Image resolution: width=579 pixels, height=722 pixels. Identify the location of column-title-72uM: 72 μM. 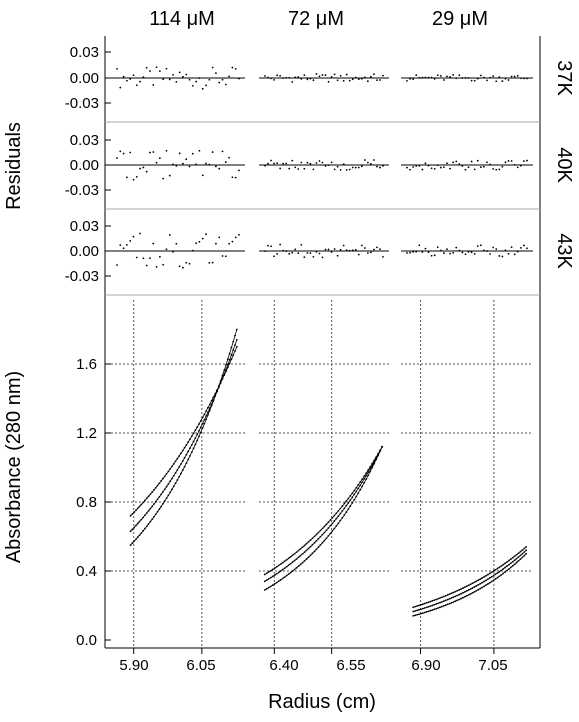
(316, 19).